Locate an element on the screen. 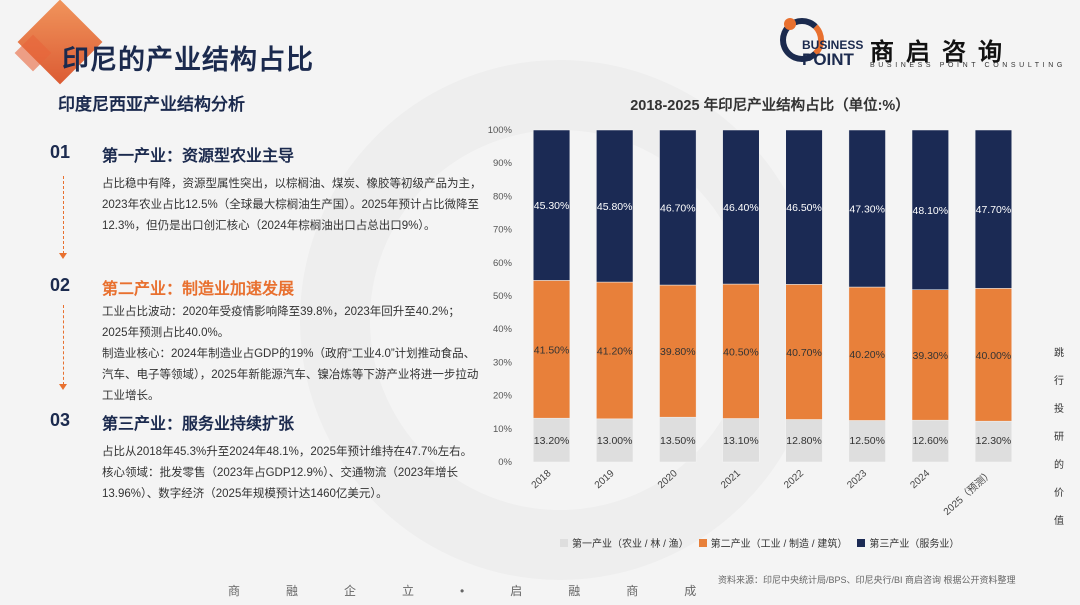 This screenshot has height=605, width=1080. x-tick-label: 2025（预测） is located at coordinates (967, 492).